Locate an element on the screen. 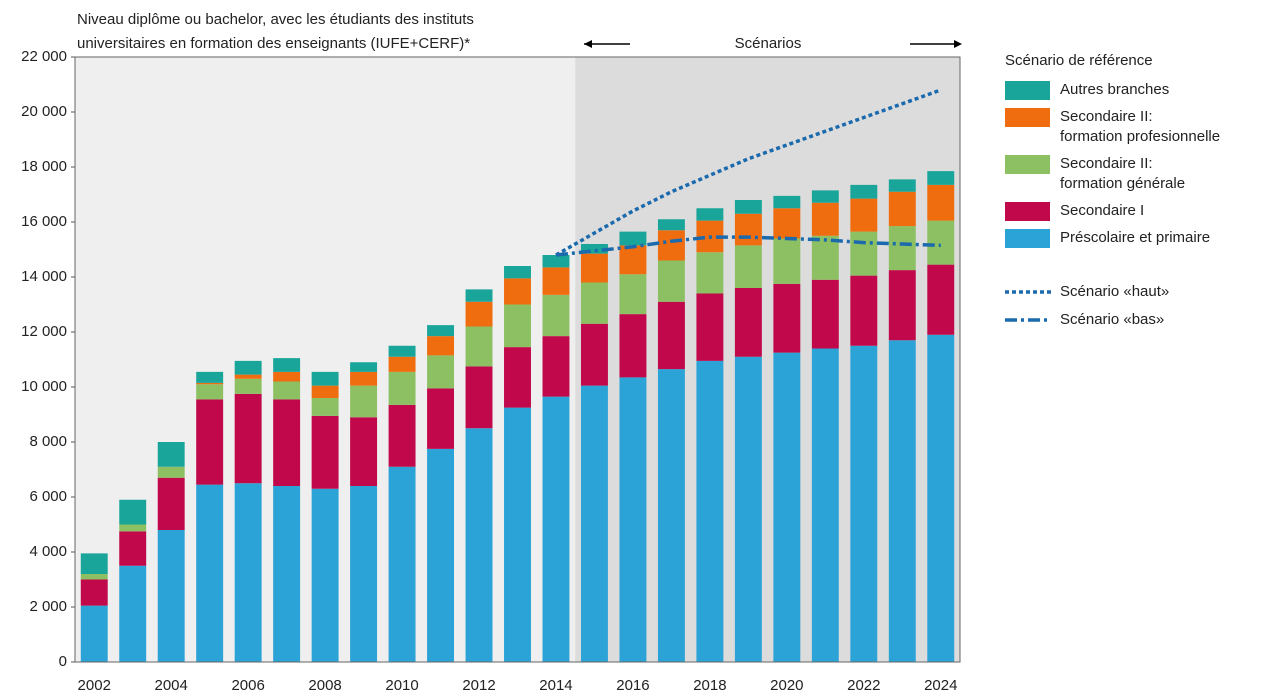 This screenshot has height=696, width=1271. y-tick-label: 22 000 is located at coordinates (44, 56).